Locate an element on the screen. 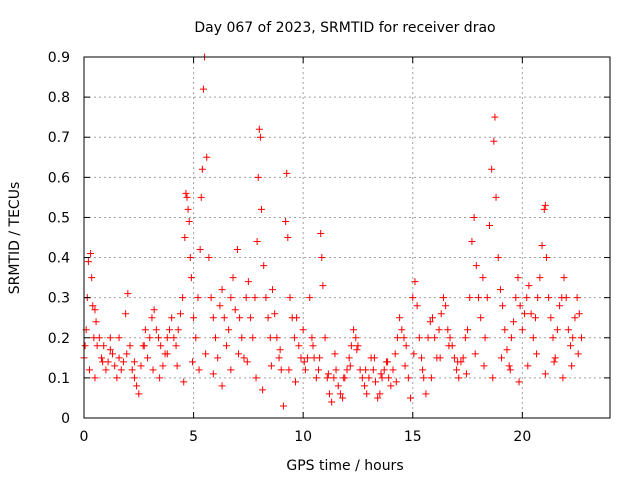 The height and width of the screenshot is (480, 640). y-tick-label: 0.9 is located at coordinates (59, 58).